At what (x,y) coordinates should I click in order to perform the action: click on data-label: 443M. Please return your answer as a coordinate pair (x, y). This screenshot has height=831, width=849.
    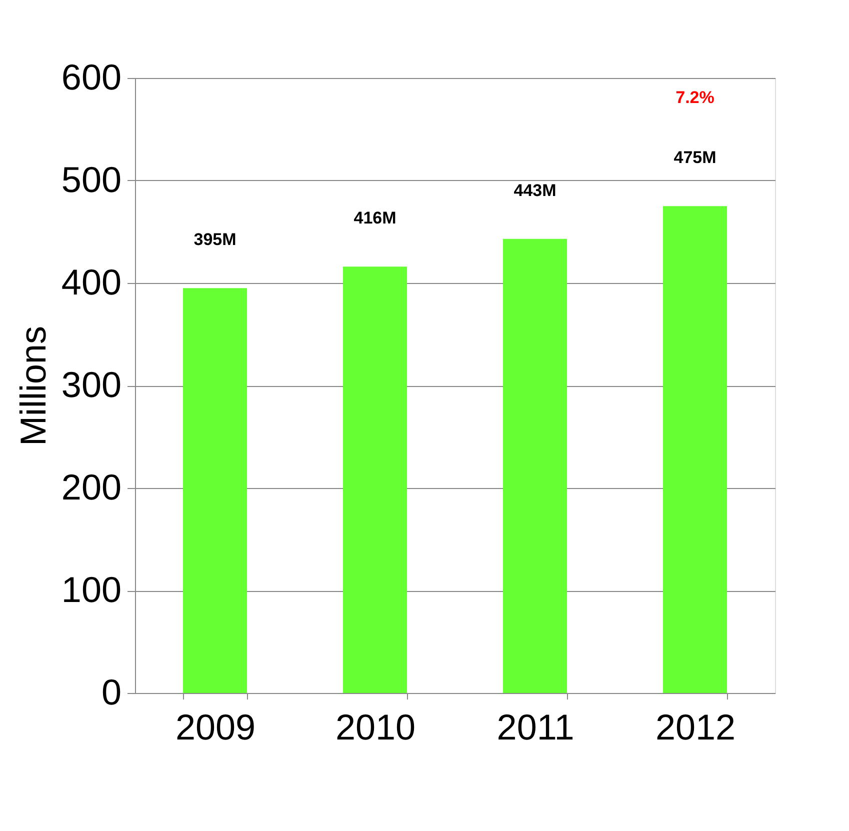
    Looking at the image, I should click on (535, 190).